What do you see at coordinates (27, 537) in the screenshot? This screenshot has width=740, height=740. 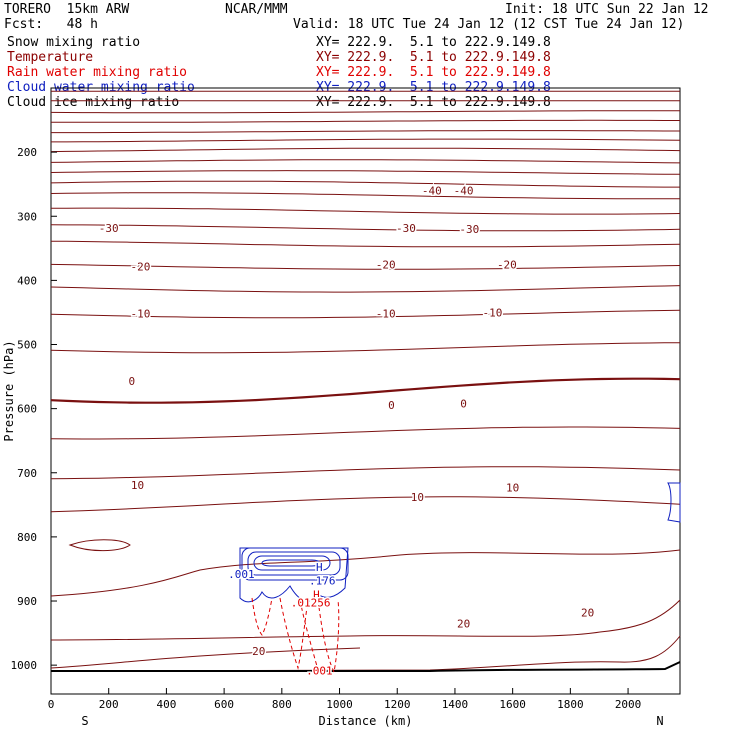 I see `y-tick-label: 800` at bounding box center [27, 537].